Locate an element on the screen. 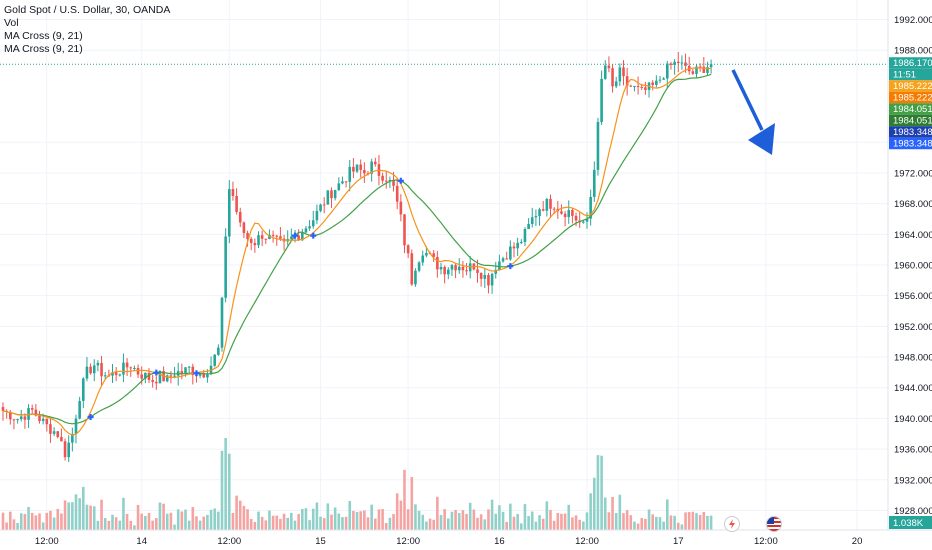  y-tick-label: 1944.000 is located at coordinates (913, 388).